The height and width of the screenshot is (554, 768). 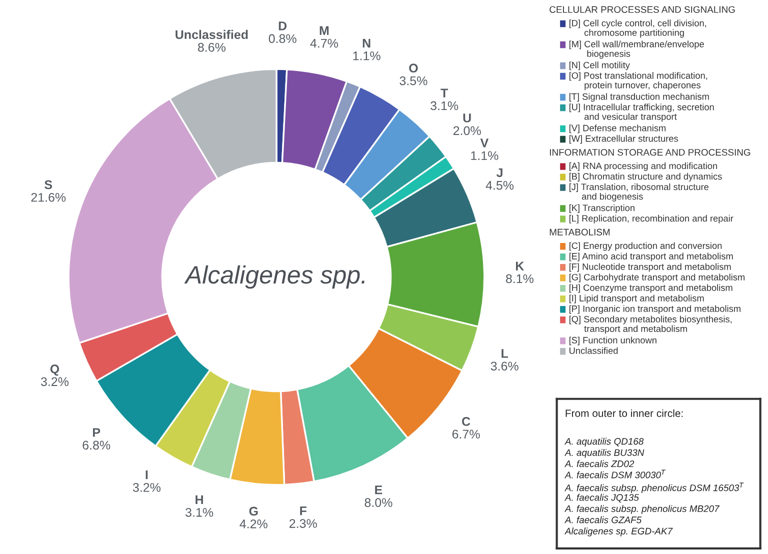 I want to click on text: From outer to inner circle:, so click(x=624, y=413).